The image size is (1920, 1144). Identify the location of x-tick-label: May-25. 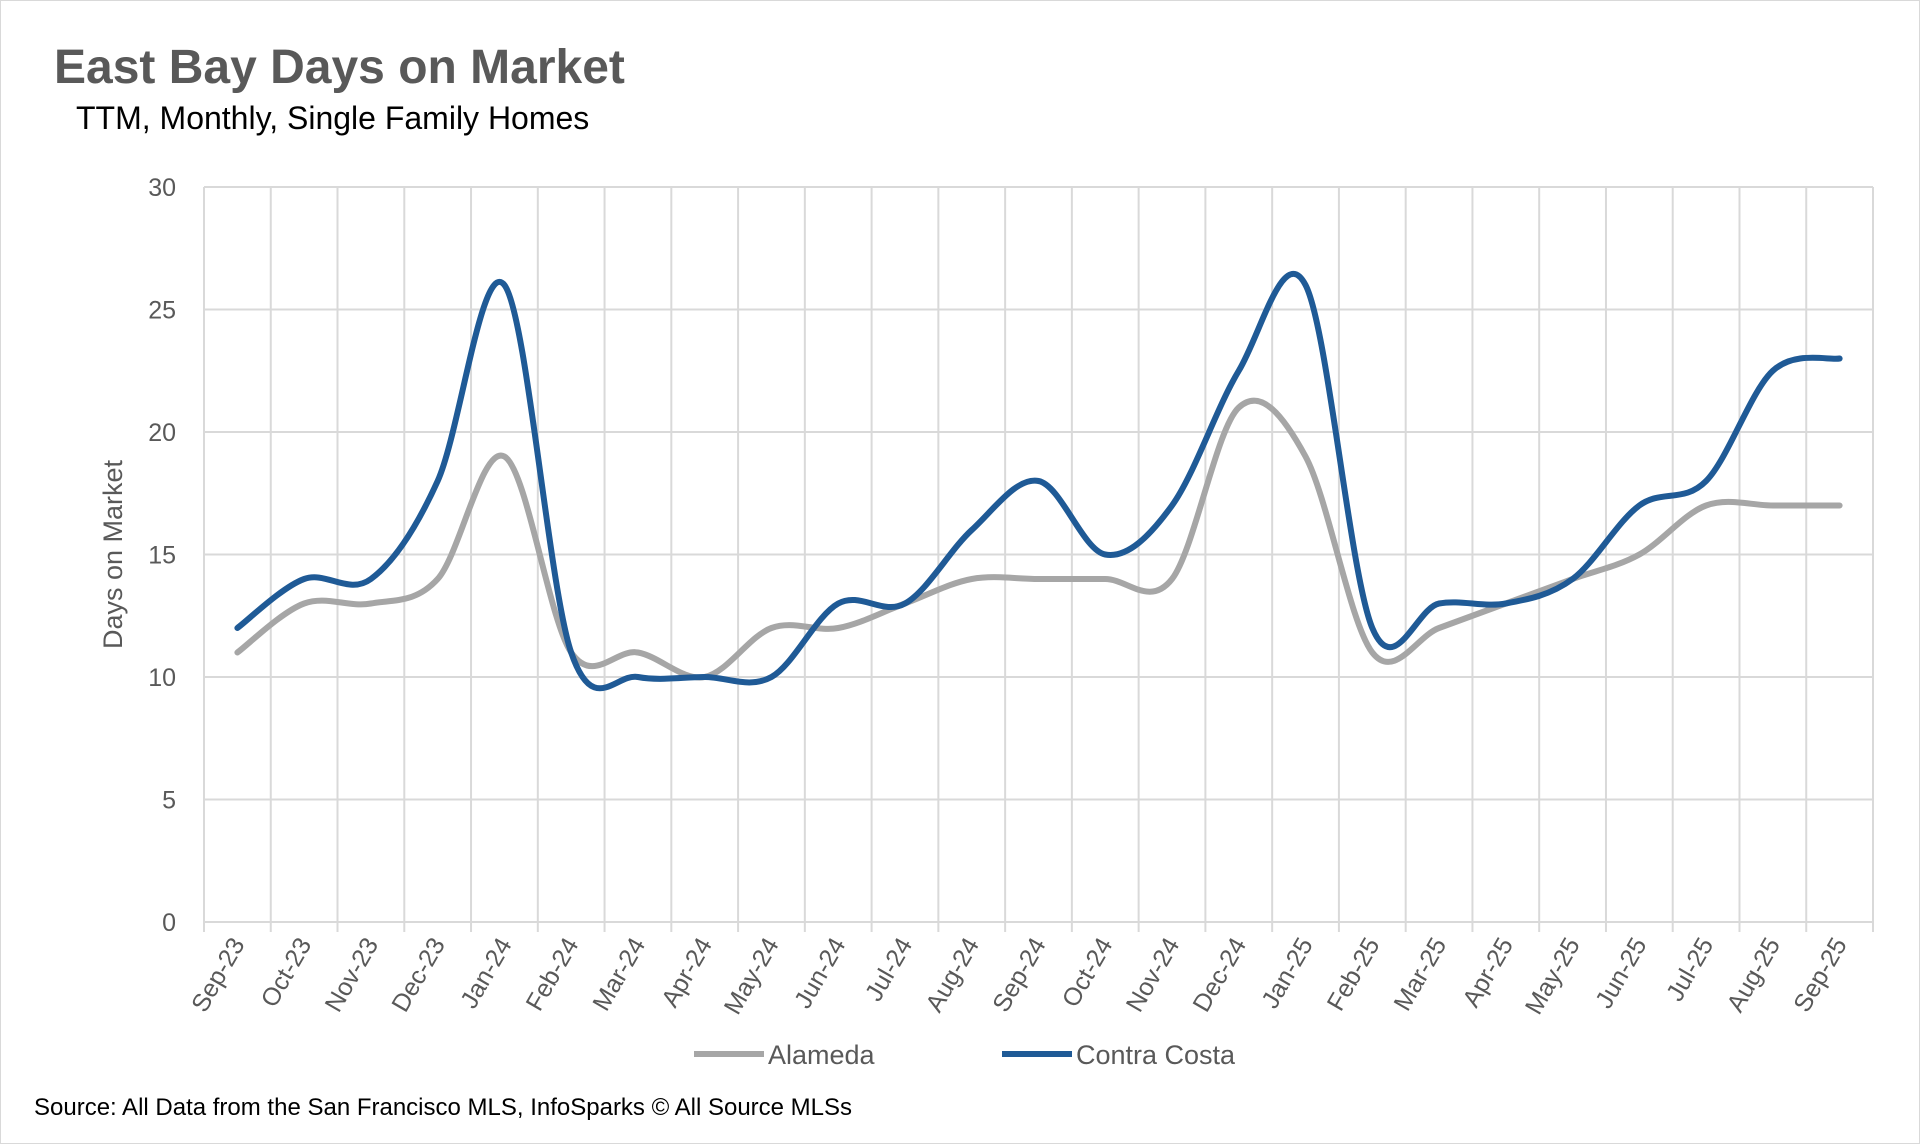
(1553, 976).